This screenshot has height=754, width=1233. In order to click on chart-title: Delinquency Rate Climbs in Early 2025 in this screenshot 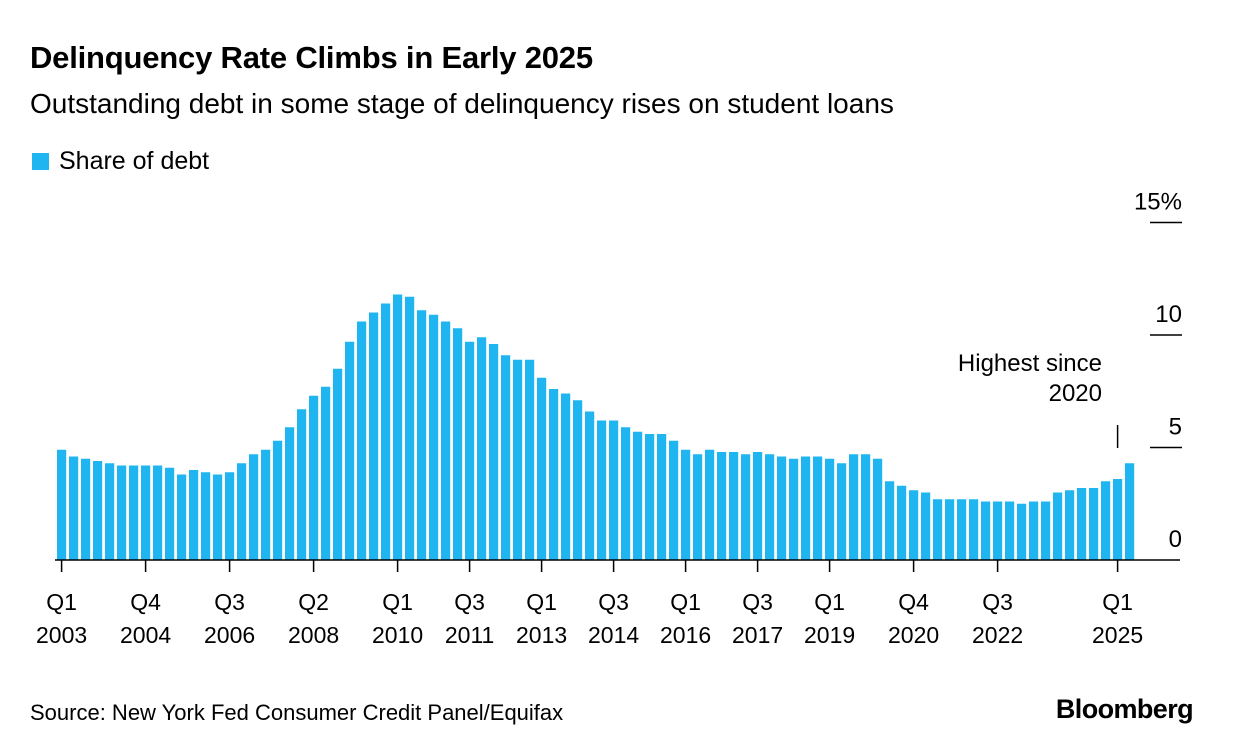, I will do `click(311, 57)`.